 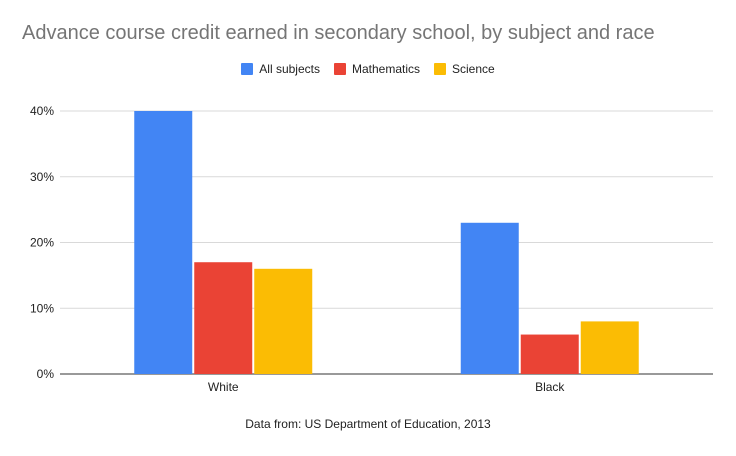 What do you see at coordinates (223, 387) in the screenshot?
I see `x-tick-label: White` at bounding box center [223, 387].